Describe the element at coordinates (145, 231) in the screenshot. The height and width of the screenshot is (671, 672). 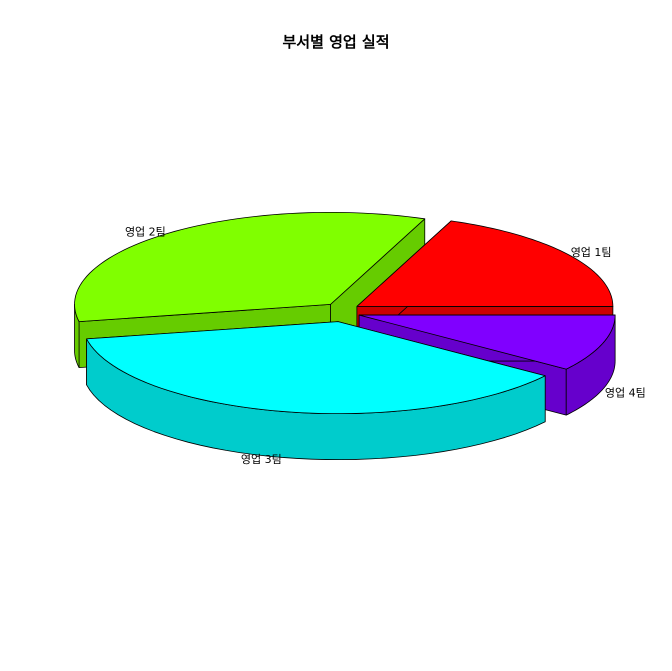
I see `pie-slice-label: 영업 2팀` at that location.